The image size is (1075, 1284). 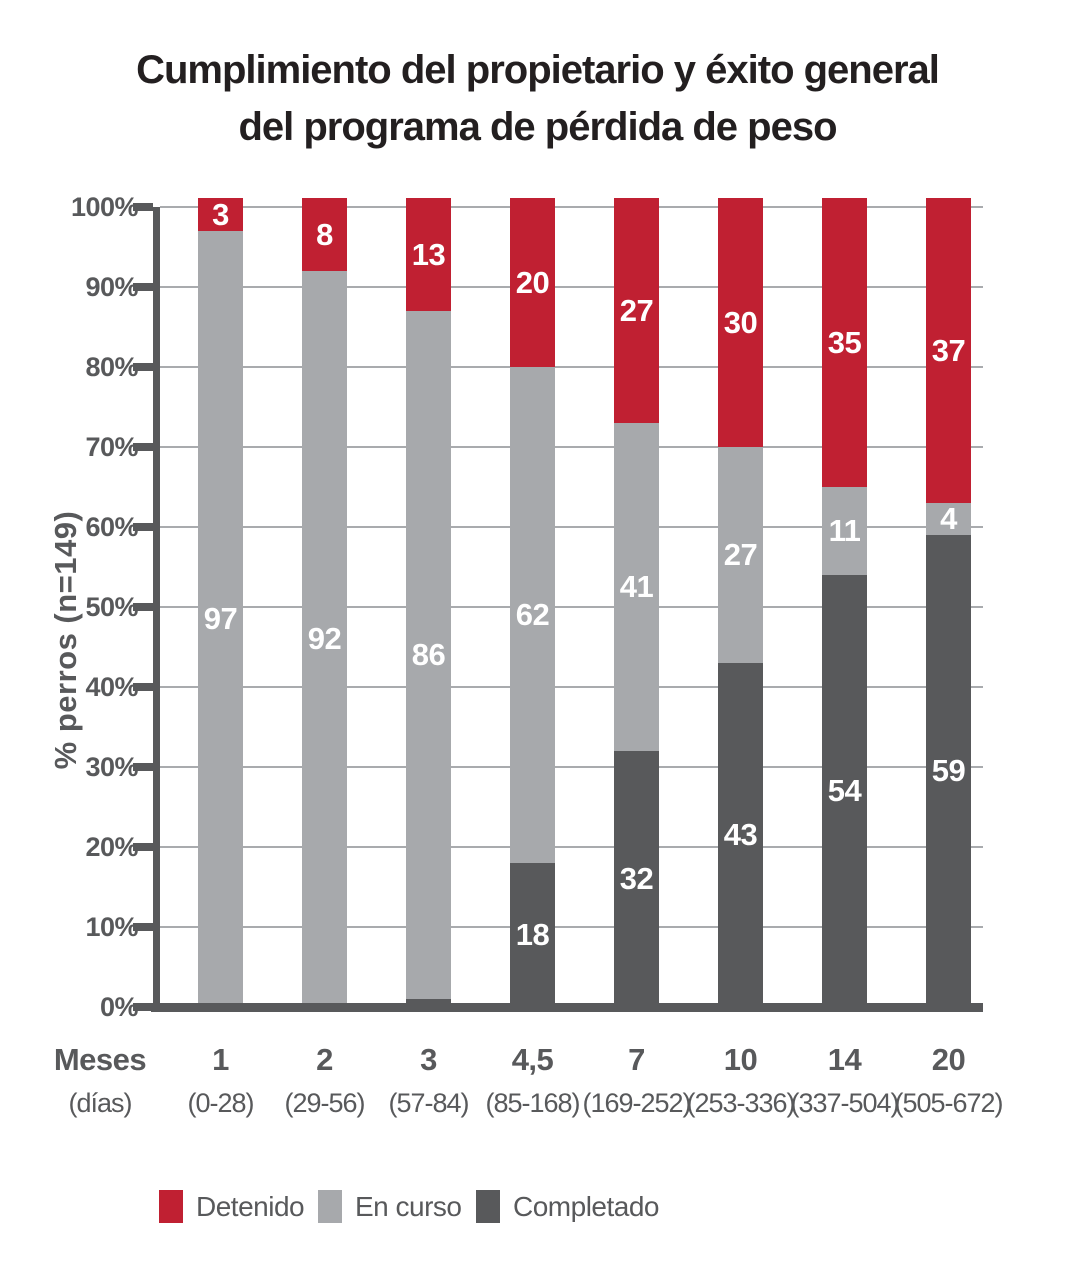 I want to click on chart-title-line2: del programa de pérdida de peso, so click(x=537, y=126).